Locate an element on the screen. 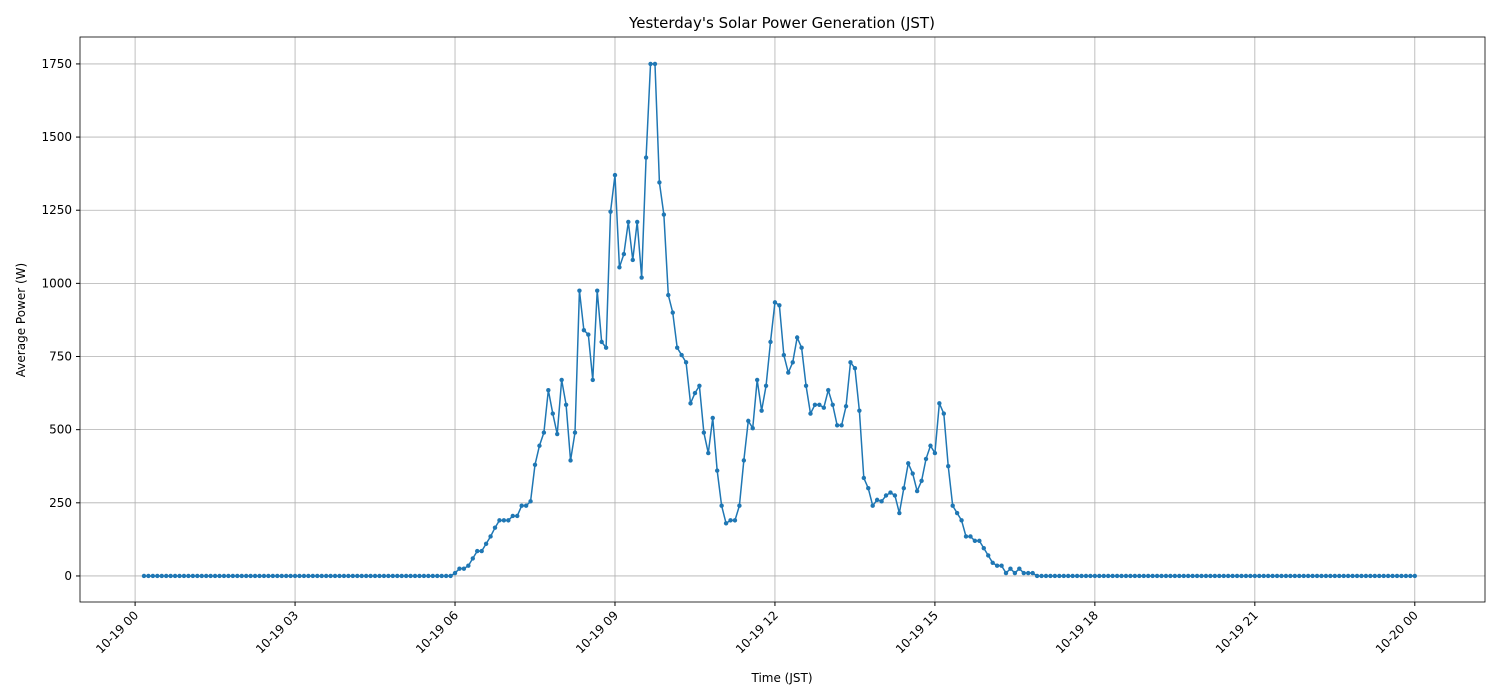  y-tick-label: 1250 is located at coordinates (56, 210).